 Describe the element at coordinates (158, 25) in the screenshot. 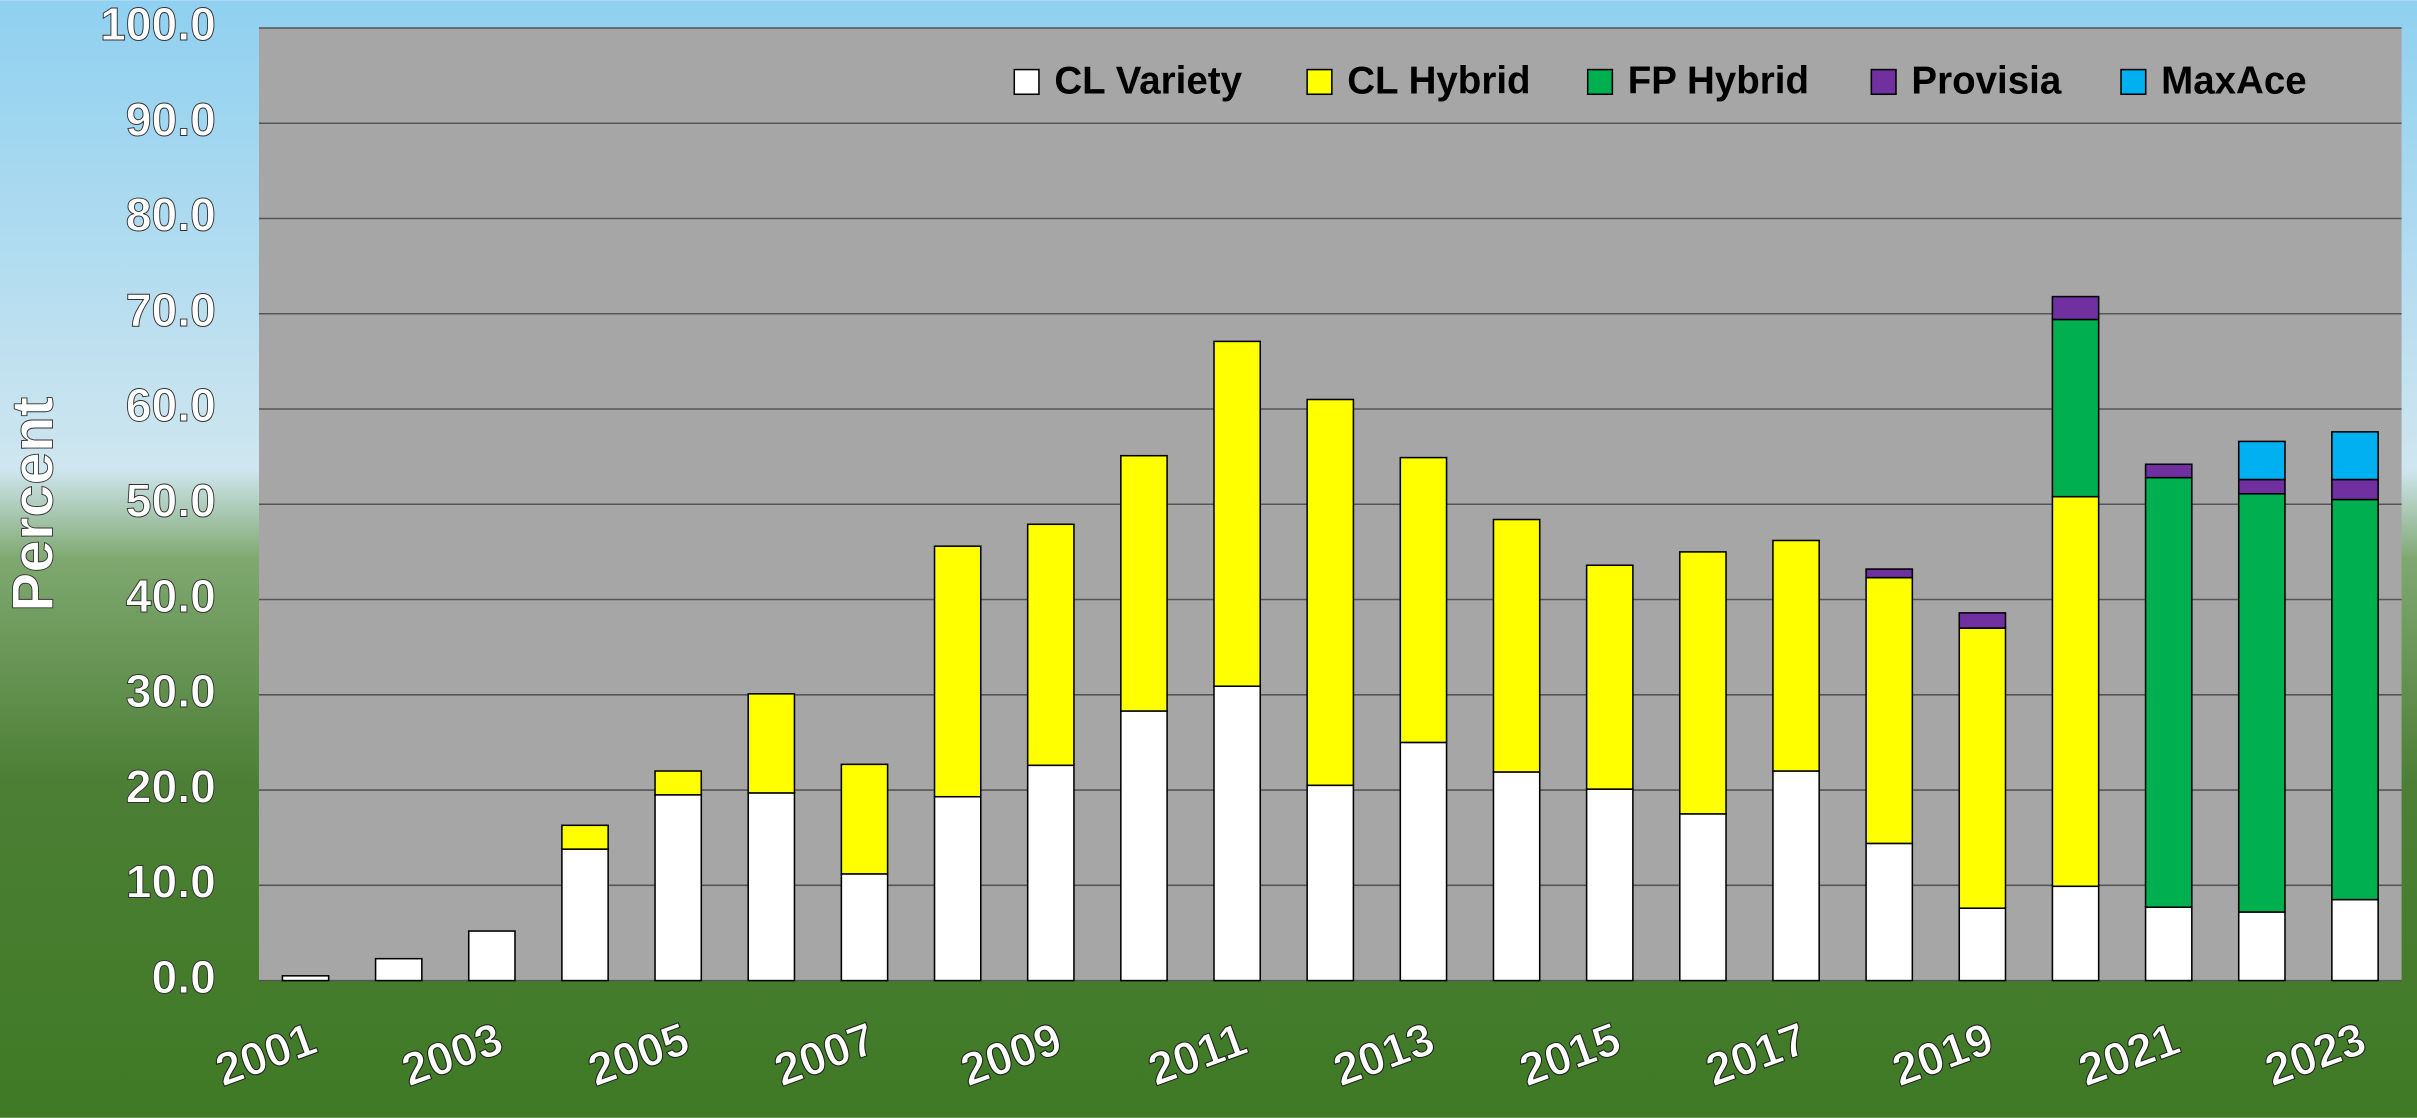

I see `y-tick-label: 100.0` at that location.